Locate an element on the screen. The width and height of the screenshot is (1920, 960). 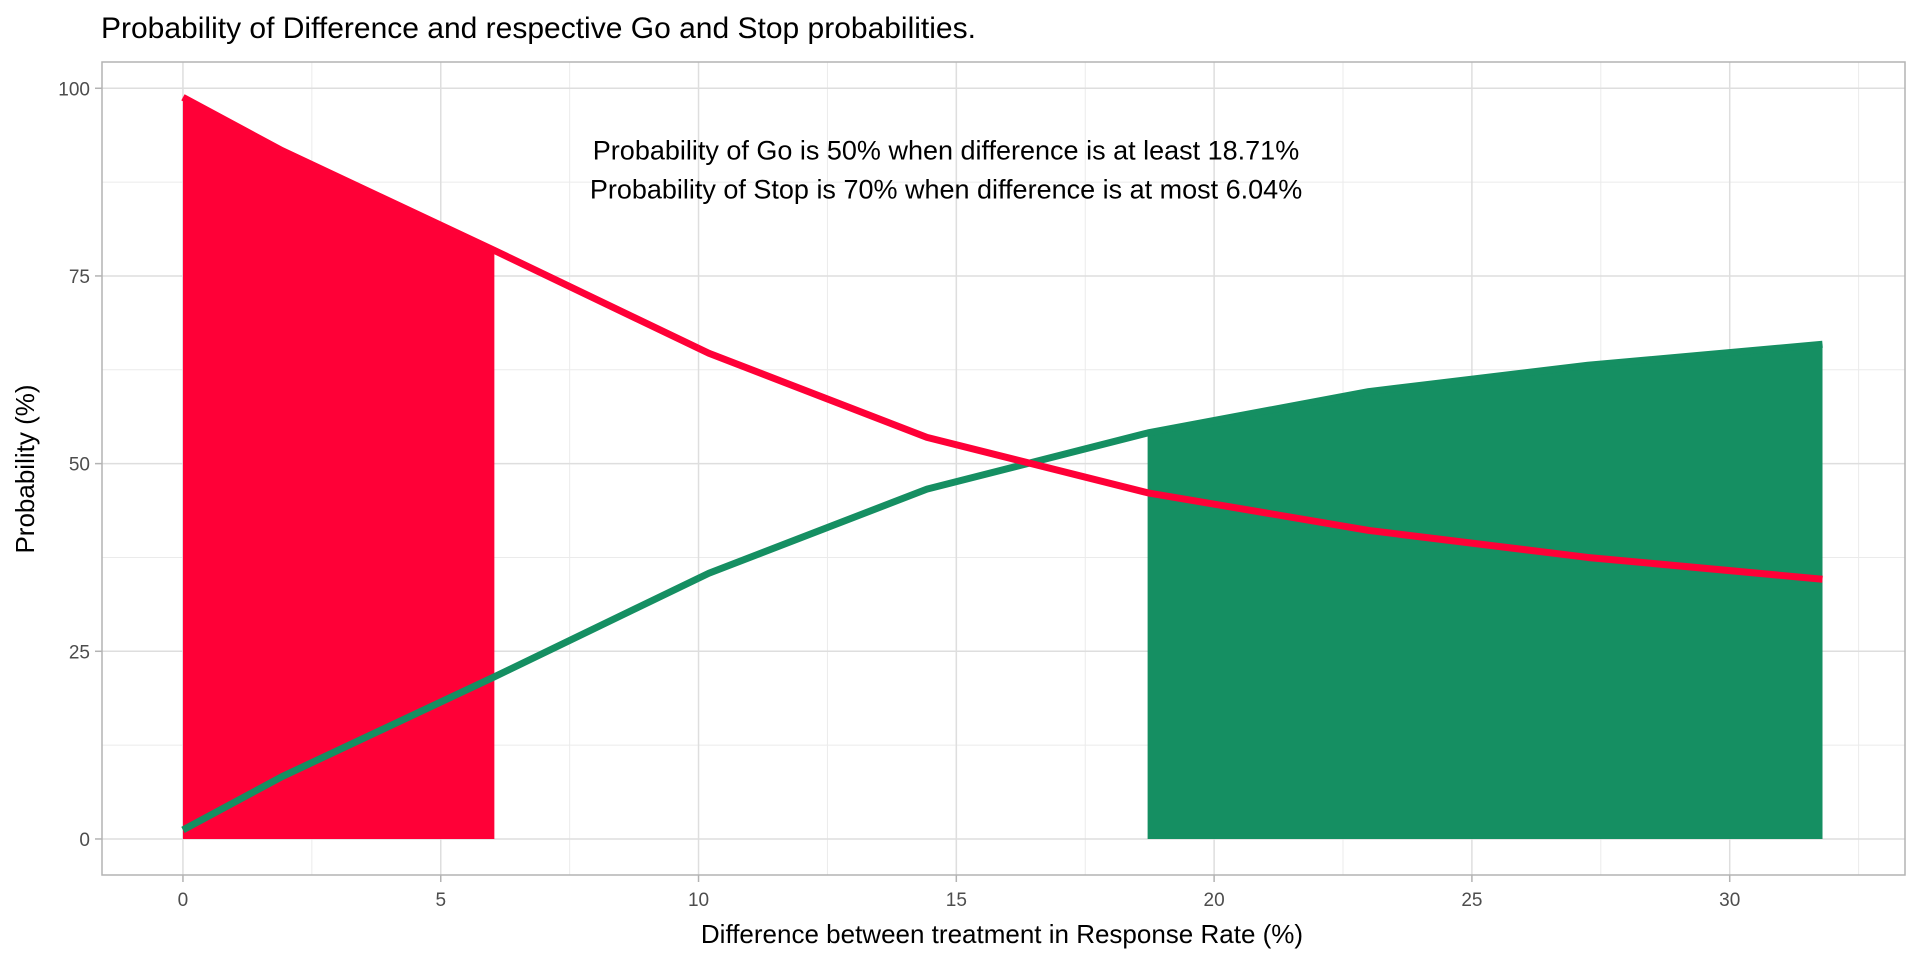
y-tick-label: 25 is located at coordinates (79, 652).